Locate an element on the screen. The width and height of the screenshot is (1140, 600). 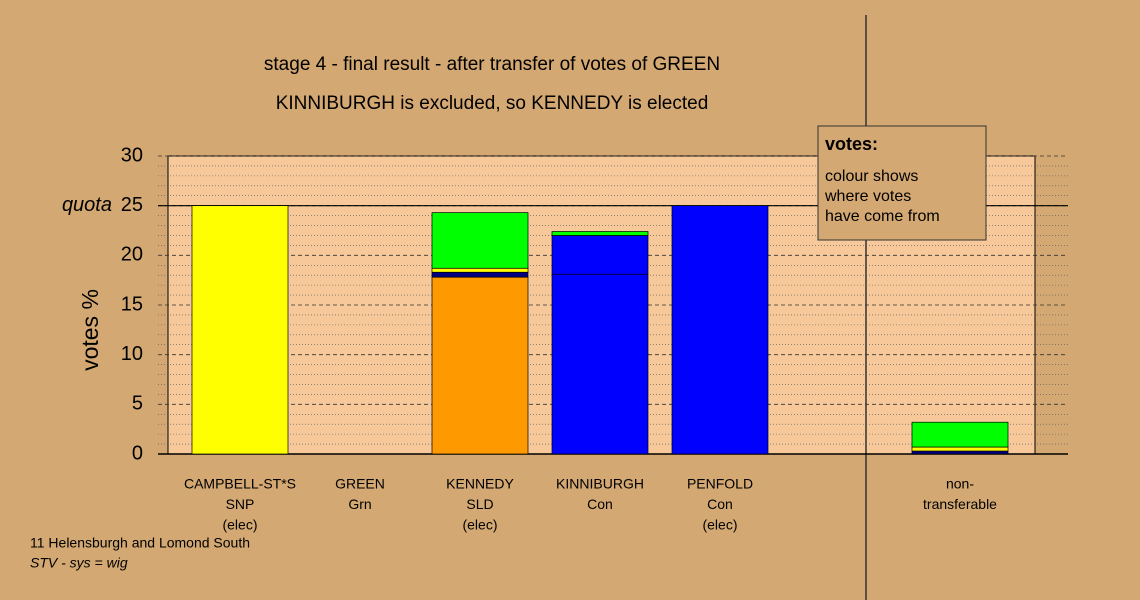
x-tick-label: CAMPBELL-ST*S is located at coordinates (240, 484).